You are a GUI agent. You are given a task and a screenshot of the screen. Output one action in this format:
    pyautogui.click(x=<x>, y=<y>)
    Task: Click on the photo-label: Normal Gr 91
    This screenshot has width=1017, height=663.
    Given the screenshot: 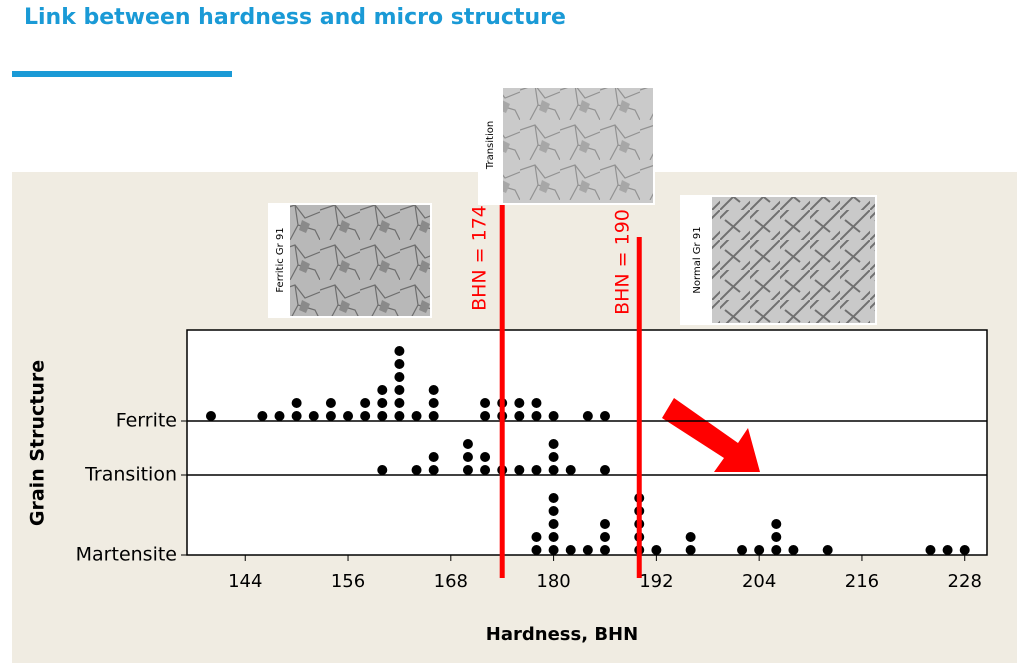 What is the action you would take?
    pyautogui.click(x=697, y=259)
    